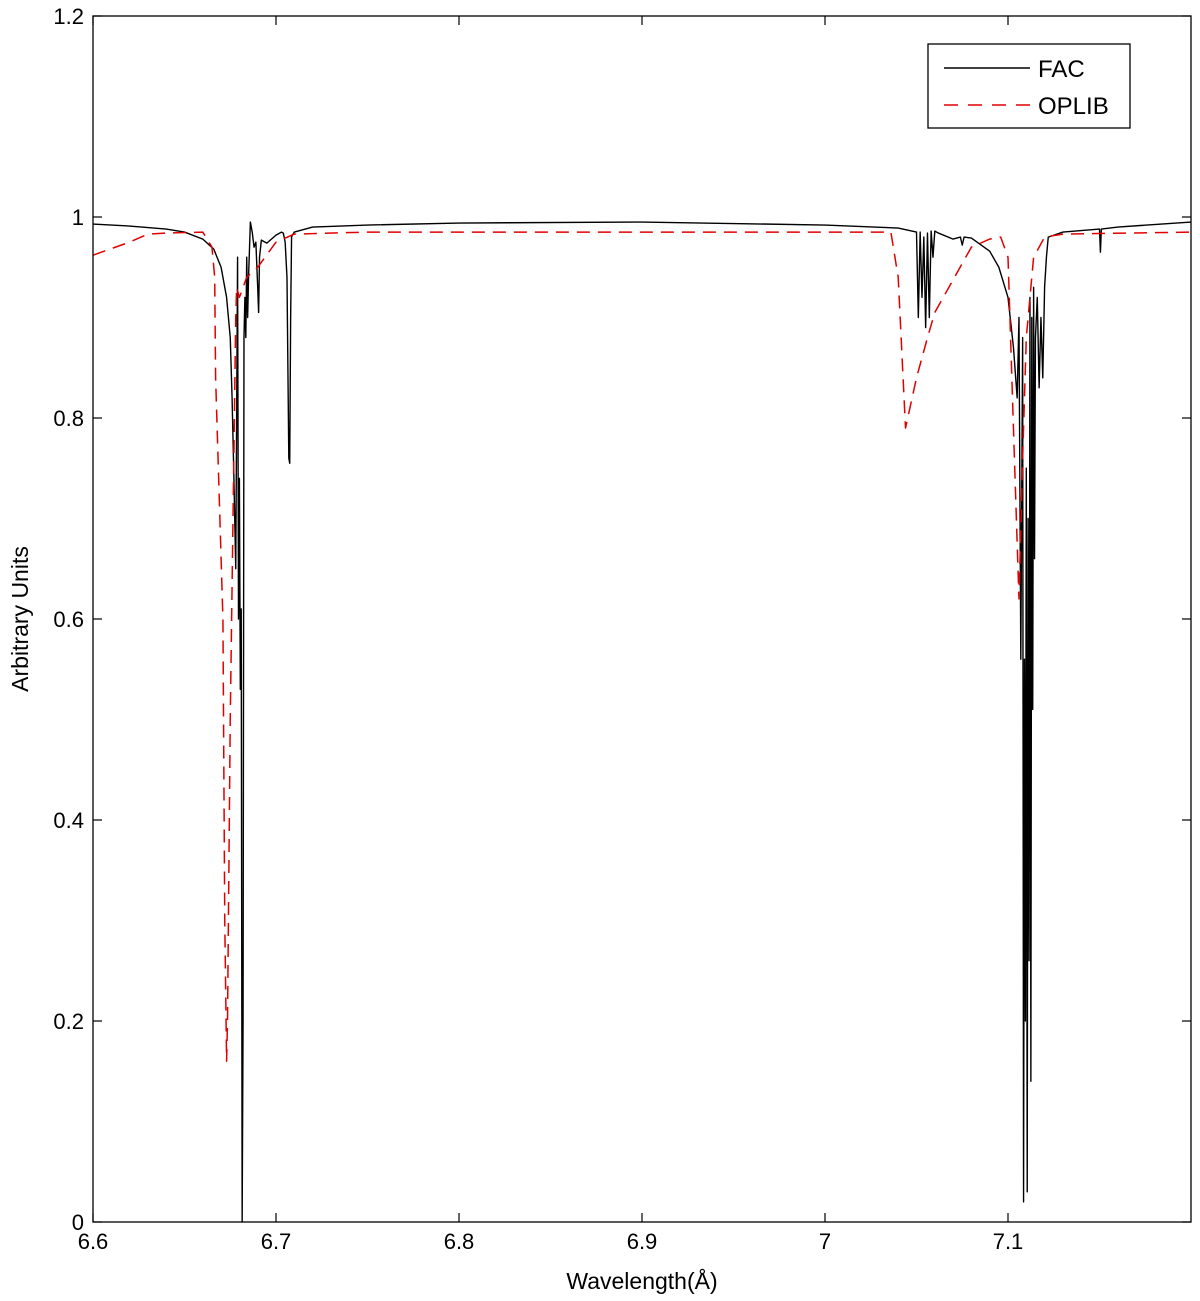  I want to click on y-tick-label: 0.2, so click(68, 1021).